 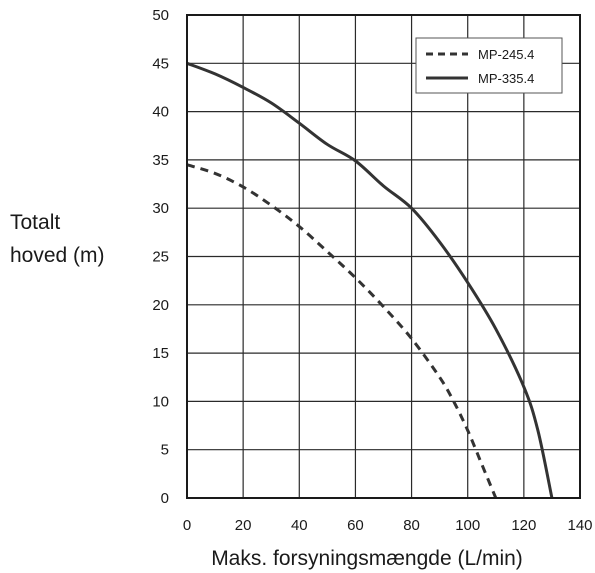 I want to click on x-tick-label: 140, so click(x=579, y=525).